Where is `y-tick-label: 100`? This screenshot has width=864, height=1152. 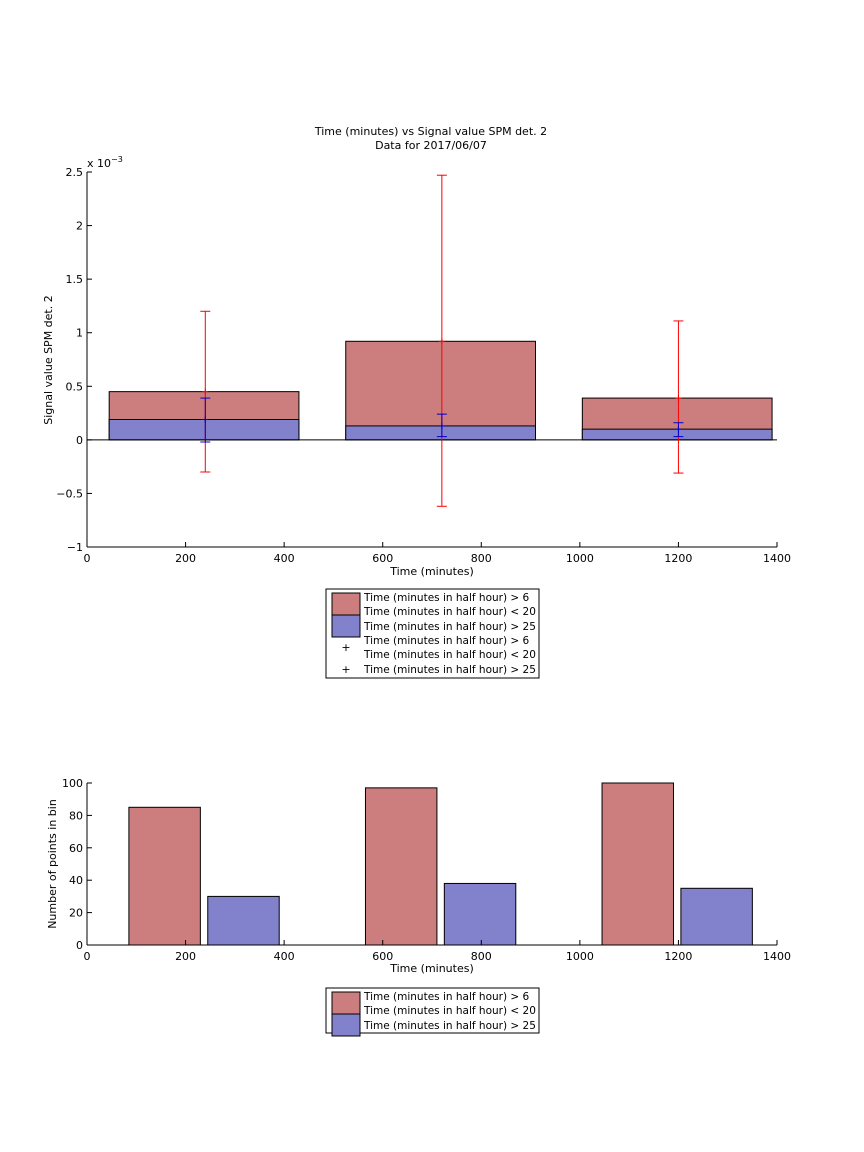
y-tick-label: 100 is located at coordinates (72, 783).